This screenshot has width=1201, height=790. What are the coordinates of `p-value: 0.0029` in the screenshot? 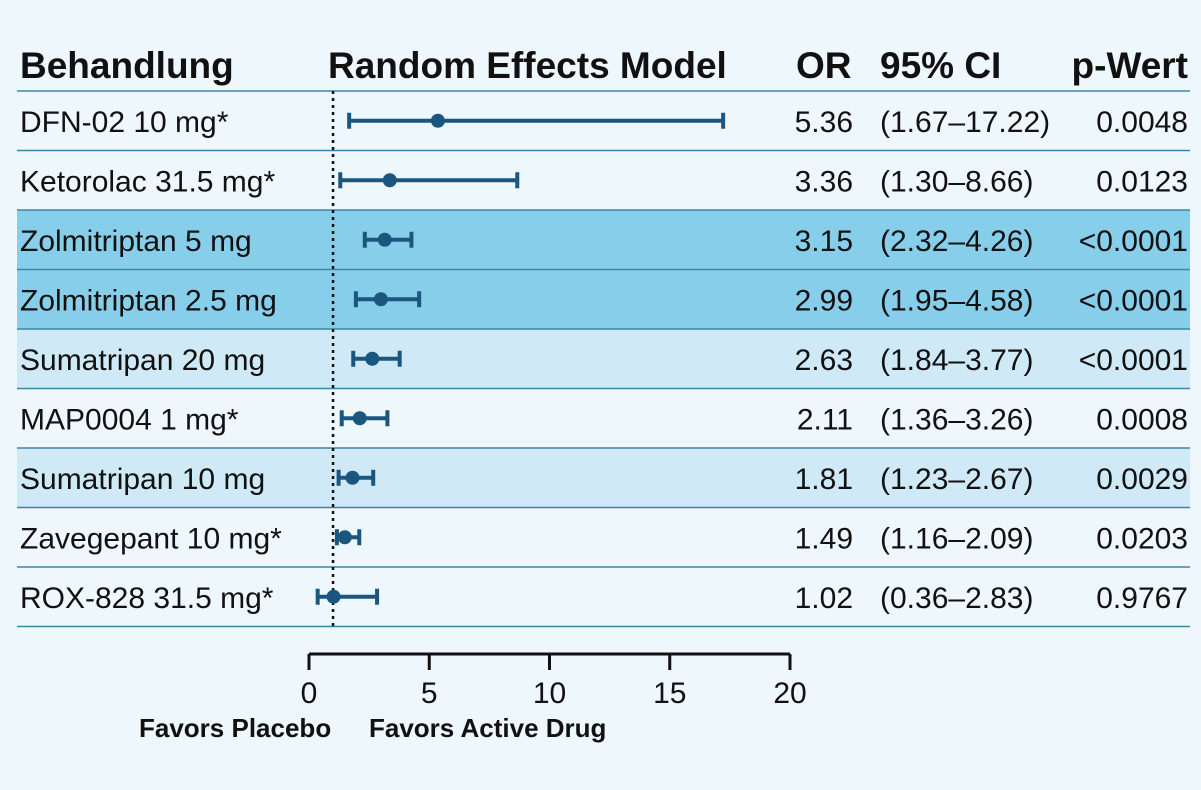 It's located at (1142, 479).